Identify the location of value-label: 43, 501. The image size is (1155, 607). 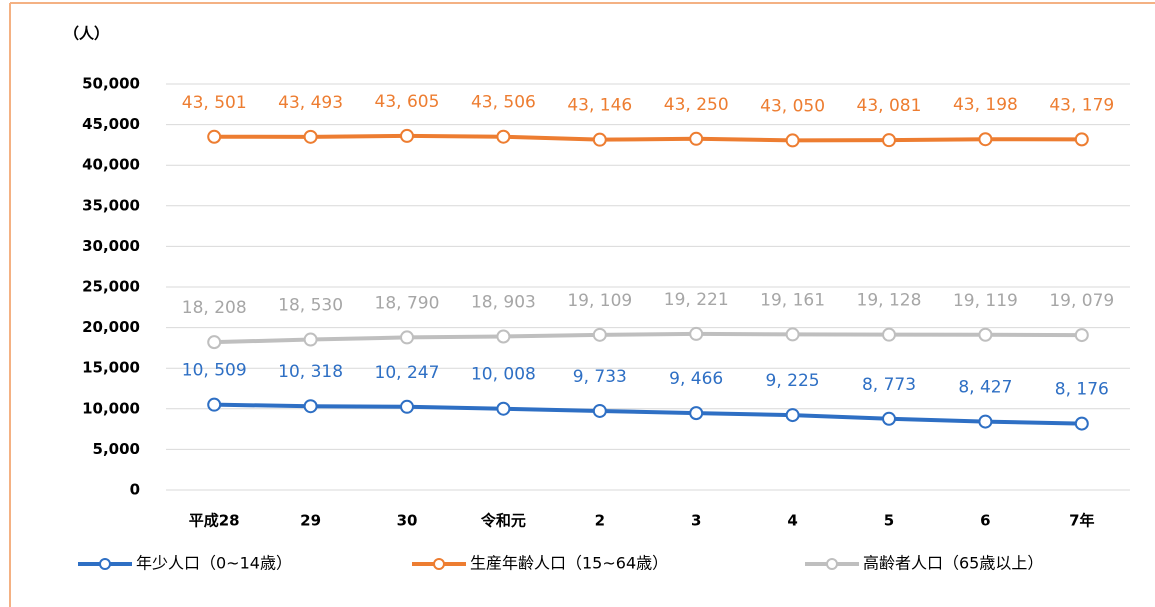
(214, 103).